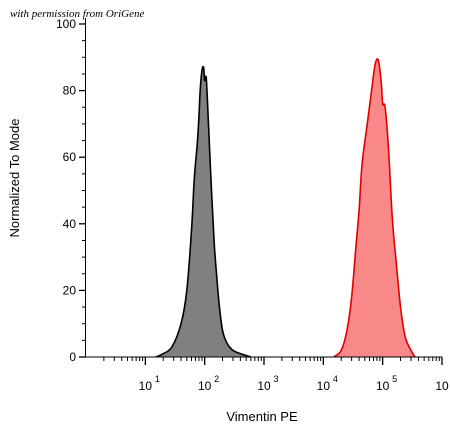  What do you see at coordinates (14, 178) in the screenshot?
I see `y-axis-label: Normalized To Mode` at bounding box center [14, 178].